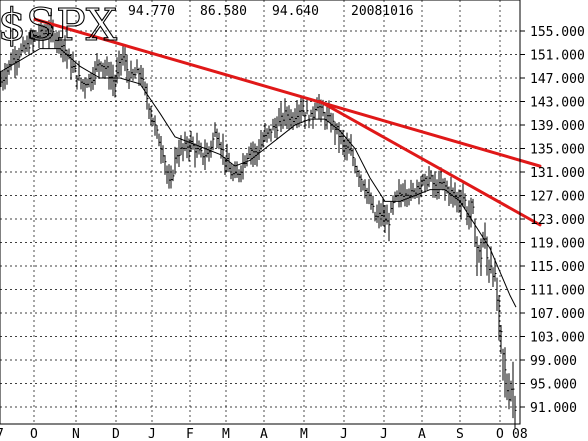 The image size is (588, 441). I want to click on y-tick-label: 131.000, so click(557, 173).